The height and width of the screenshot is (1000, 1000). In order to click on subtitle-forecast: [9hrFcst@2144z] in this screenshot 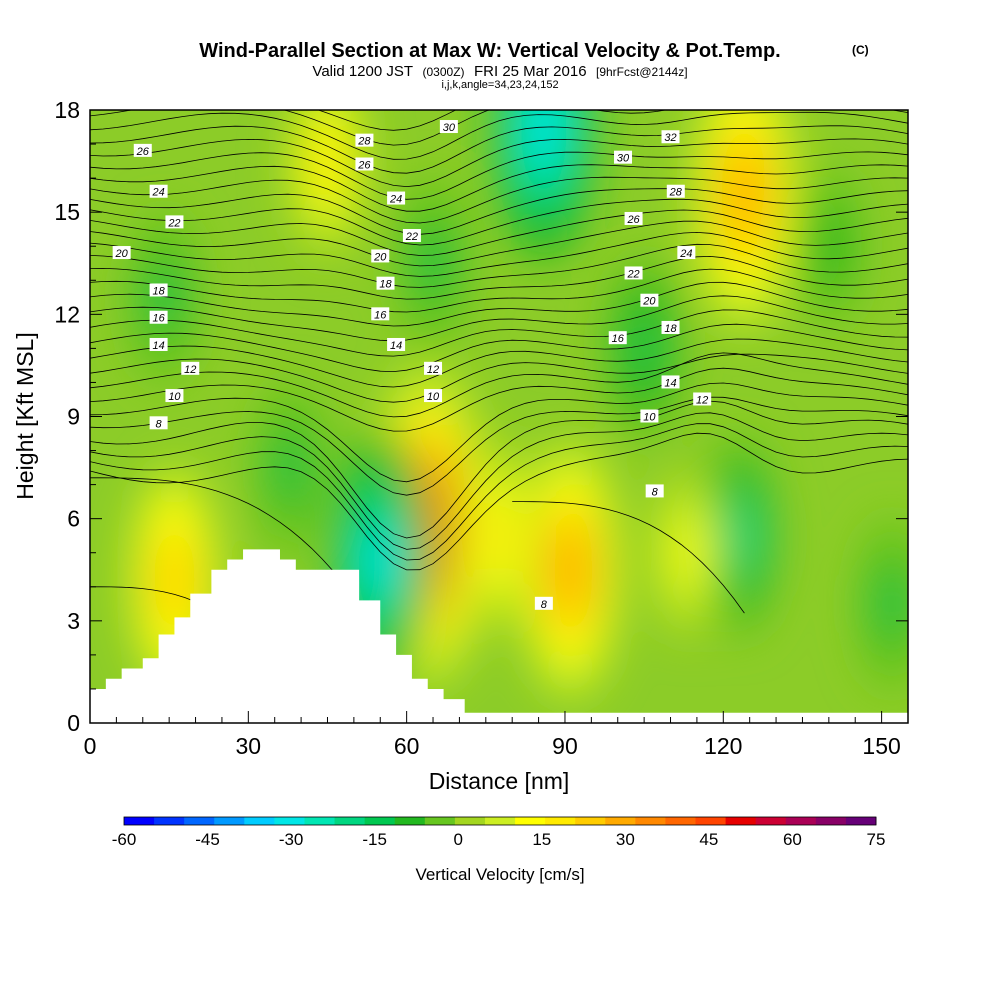, I will do `click(642, 72)`.